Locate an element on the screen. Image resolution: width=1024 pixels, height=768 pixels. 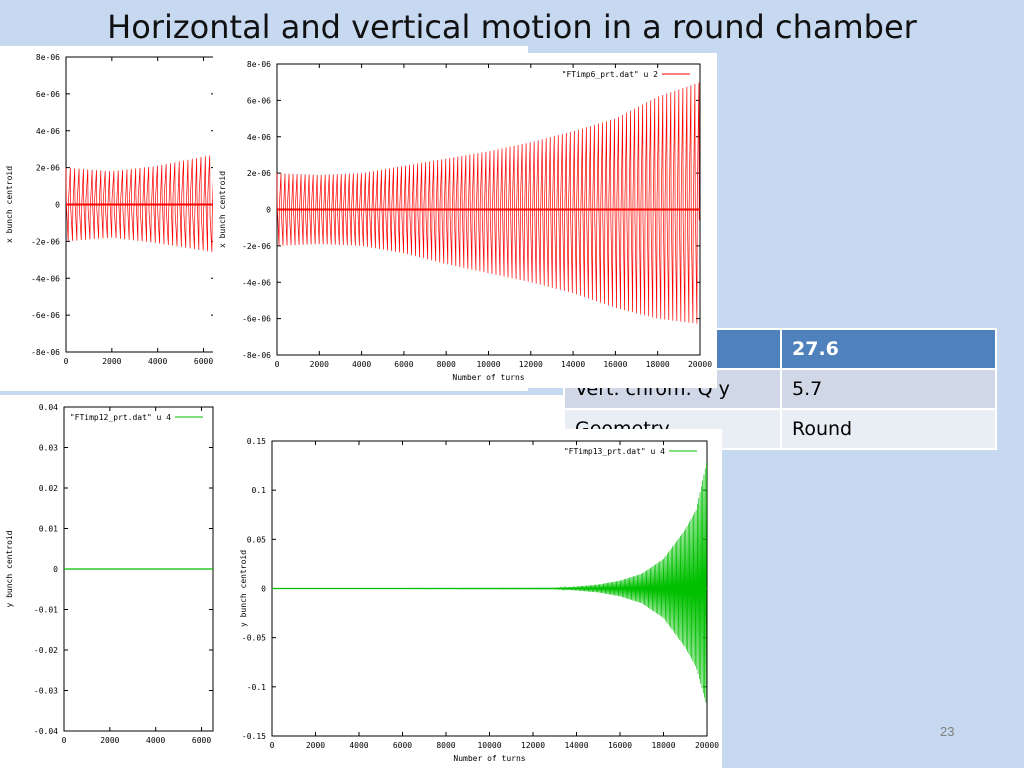
table-cell: 5.7 is located at coordinates (888, 389).